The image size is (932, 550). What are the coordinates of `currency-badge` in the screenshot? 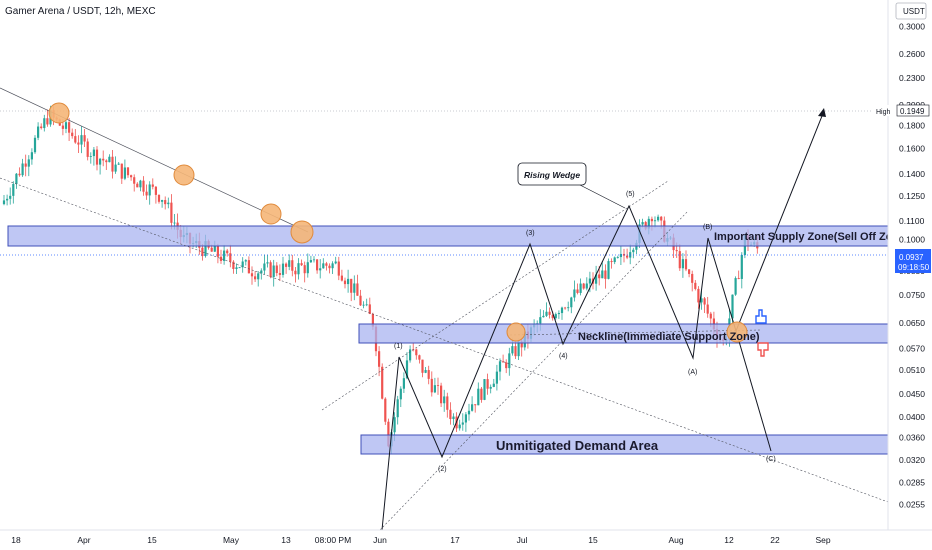 It's located at (911, 11).